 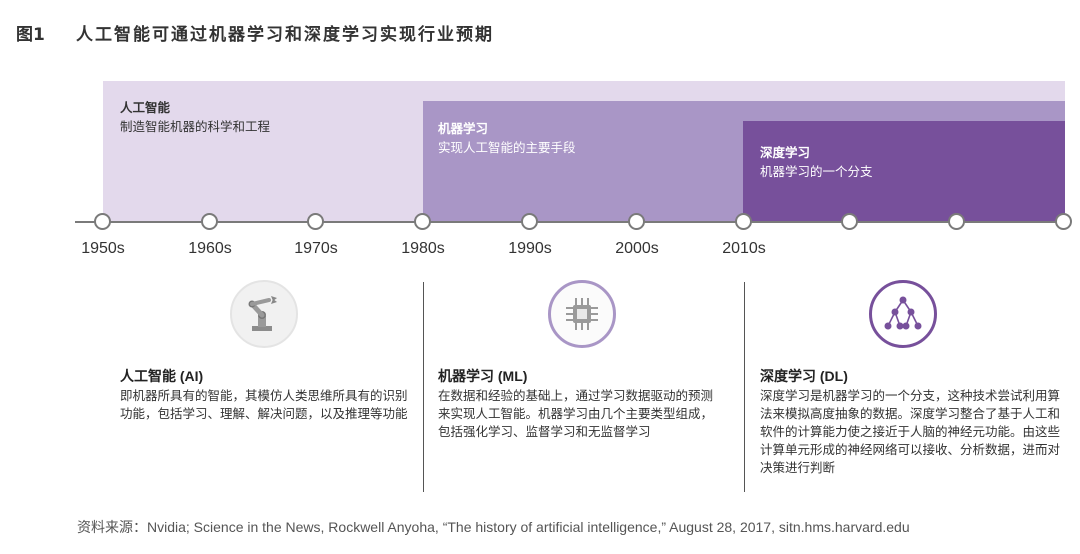 What do you see at coordinates (285, 35) in the screenshot?
I see `figure-title: 人工智能可通过机器学习和深度学习实现行业预期` at bounding box center [285, 35].